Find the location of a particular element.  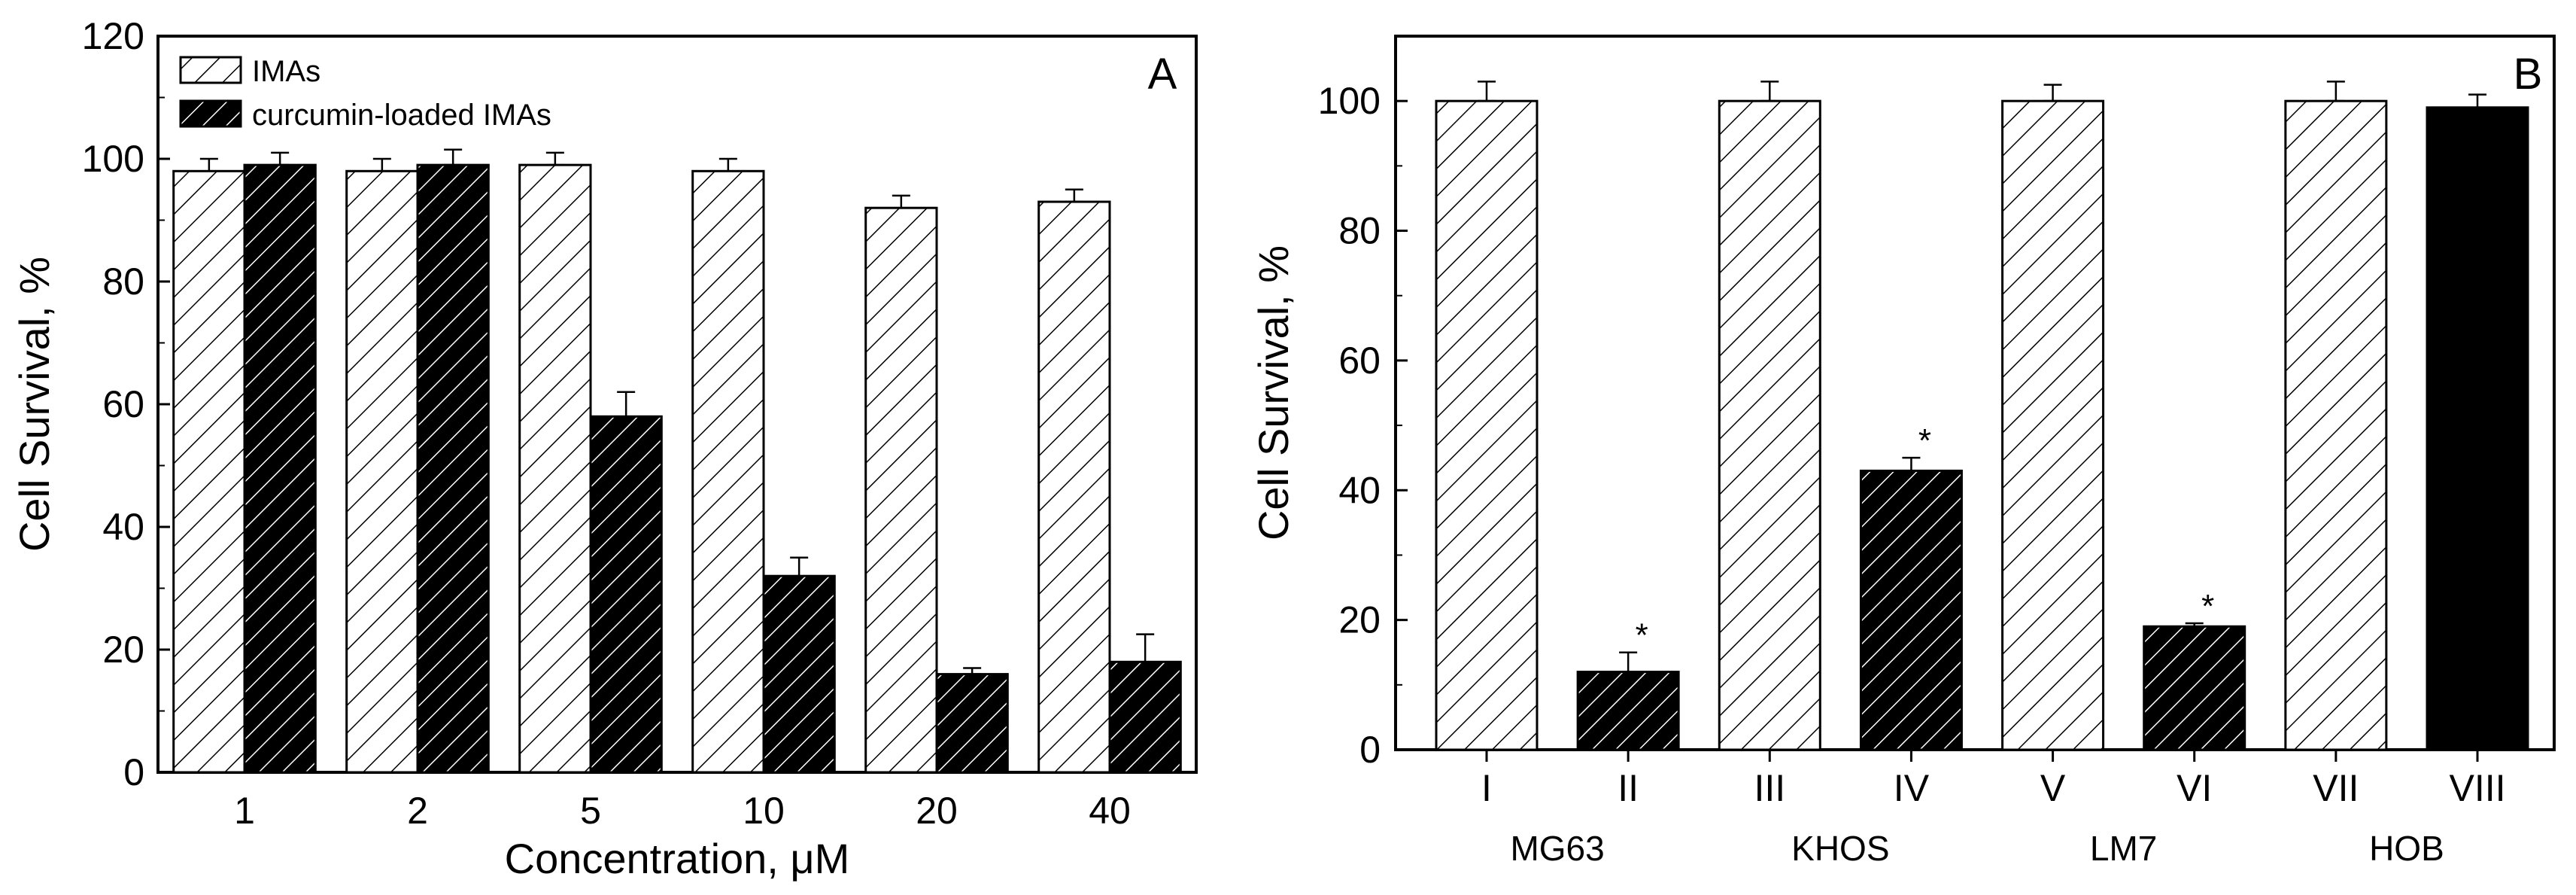

panel-a-xtick-label: 20 is located at coordinates (937, 811).